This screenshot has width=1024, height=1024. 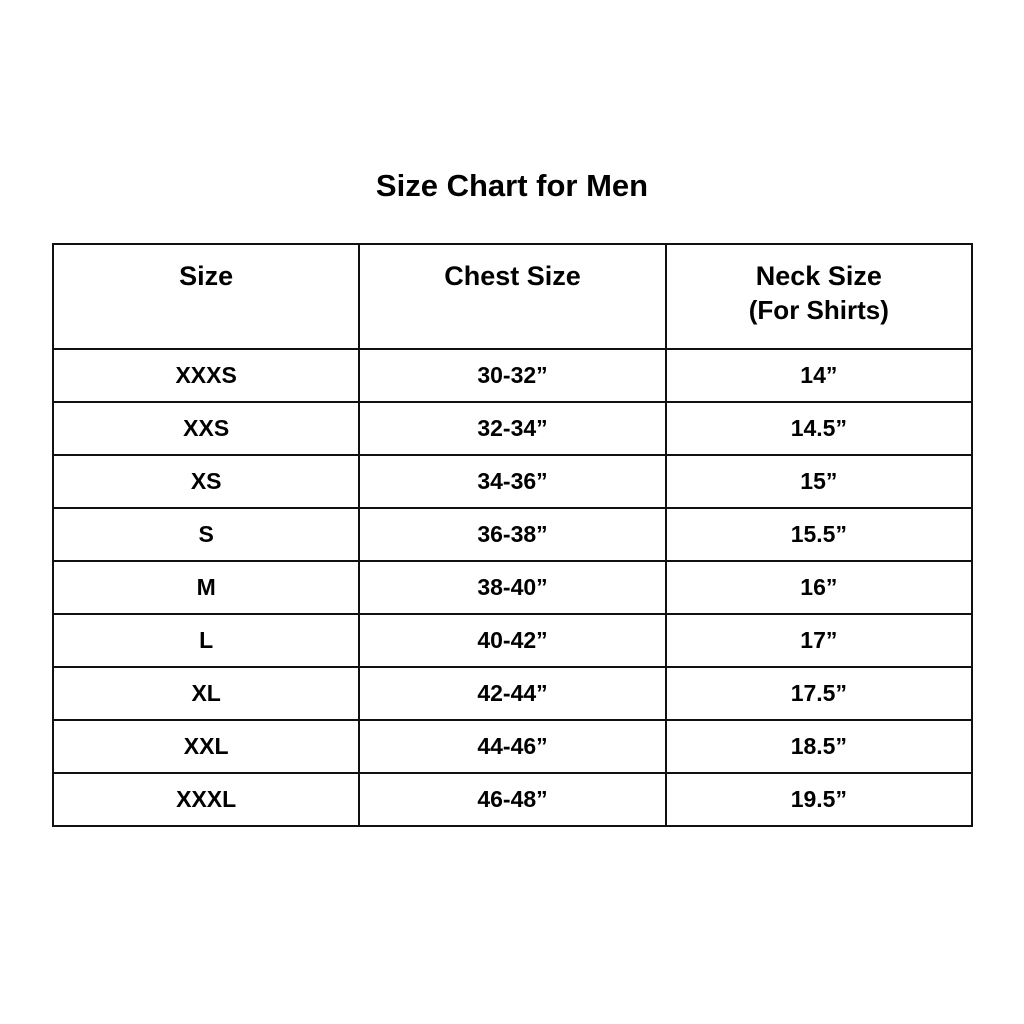 I want to click on chest-size-cell: 36-38”, so click(x=512, y=534).